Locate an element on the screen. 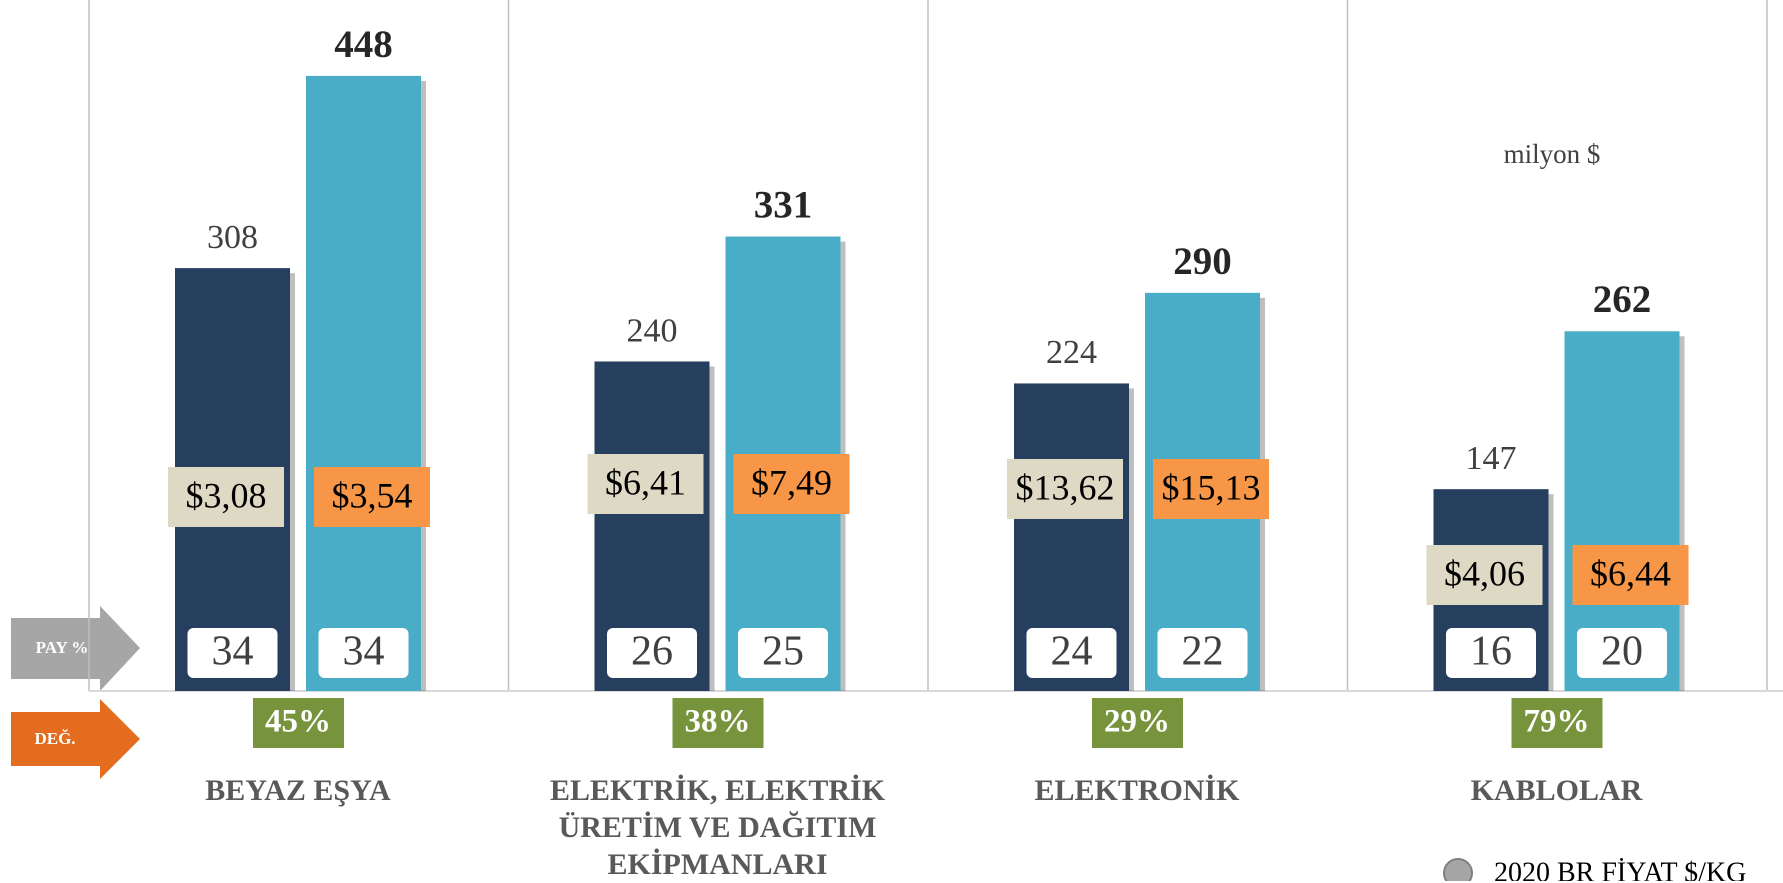 The height and width of the screenshot is (883, 1783). category-label: ELEKTRONİK is located at coordinates (1137, 790).